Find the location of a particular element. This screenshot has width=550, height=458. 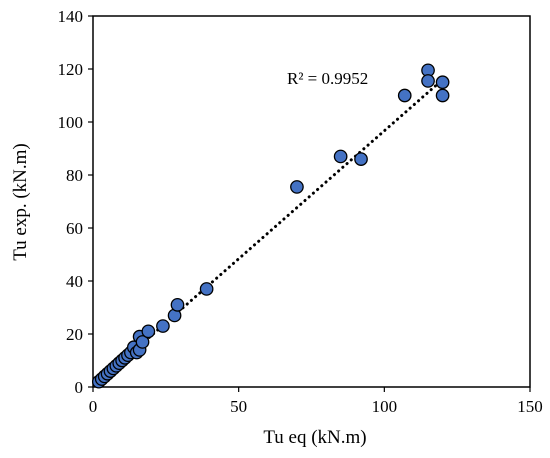

y-tick-label: 120 is located at coordinates (71, 69).